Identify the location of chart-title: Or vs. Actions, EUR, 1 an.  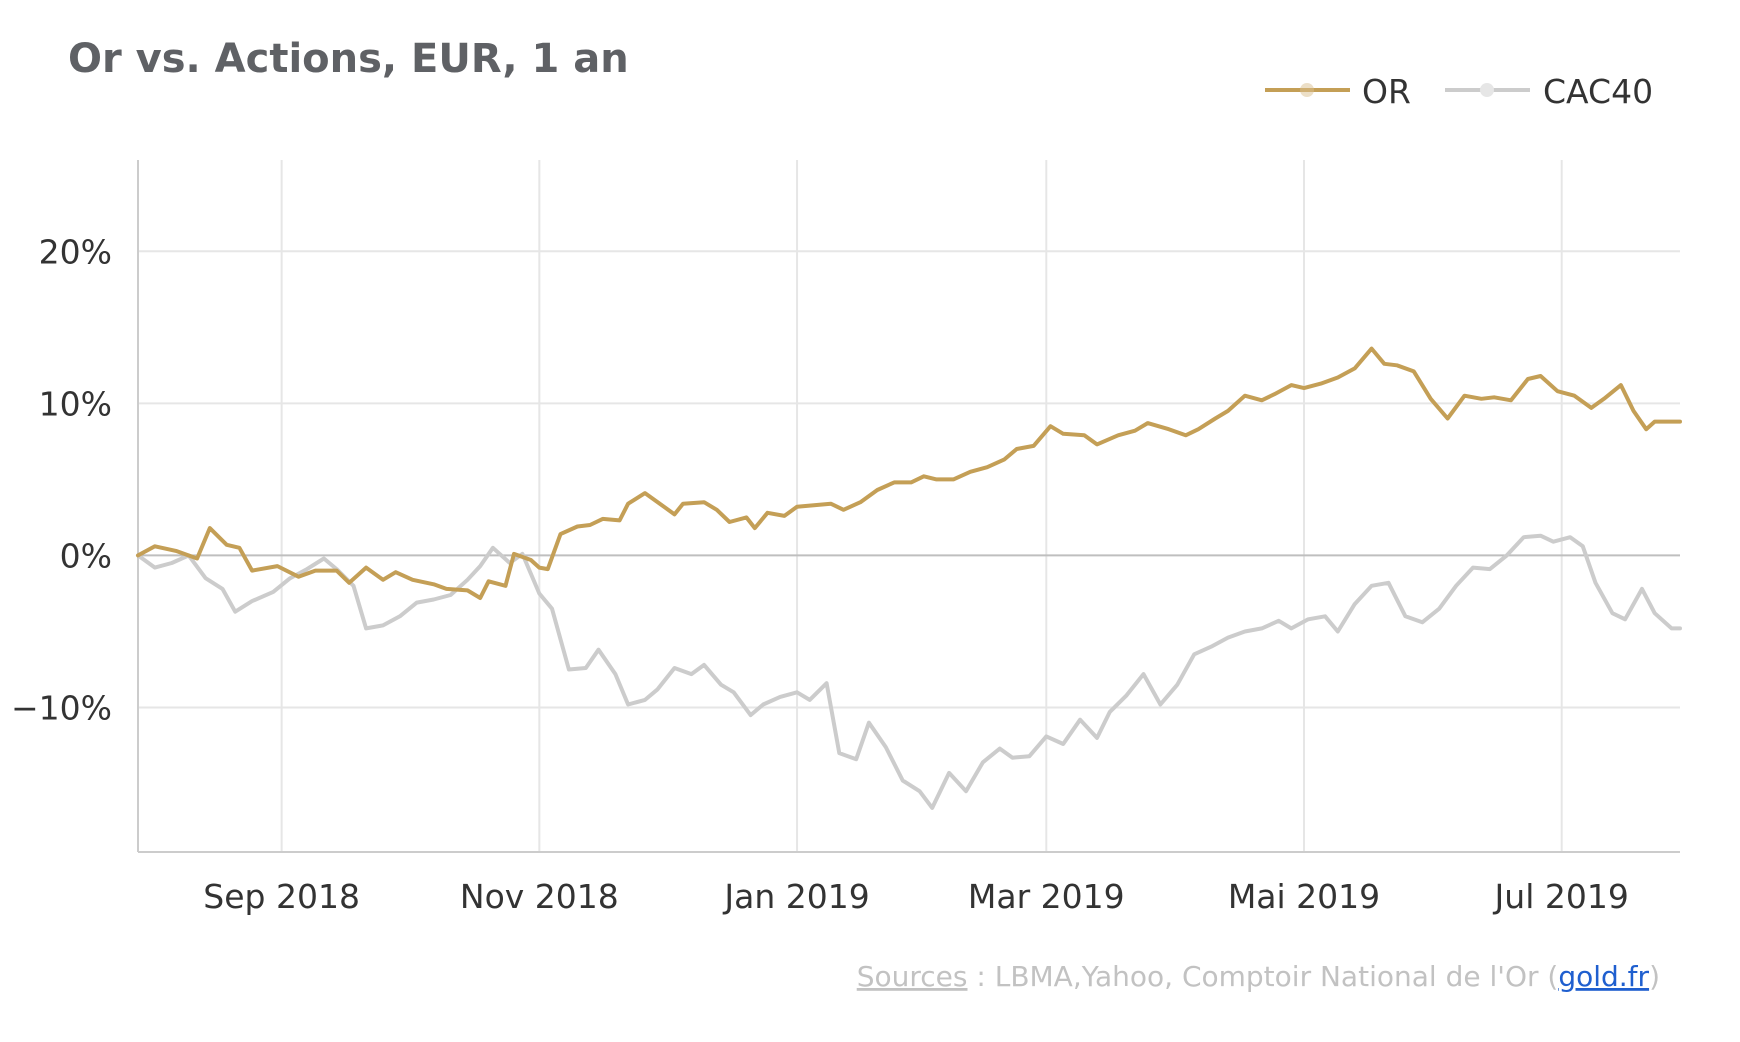
(348, 59).